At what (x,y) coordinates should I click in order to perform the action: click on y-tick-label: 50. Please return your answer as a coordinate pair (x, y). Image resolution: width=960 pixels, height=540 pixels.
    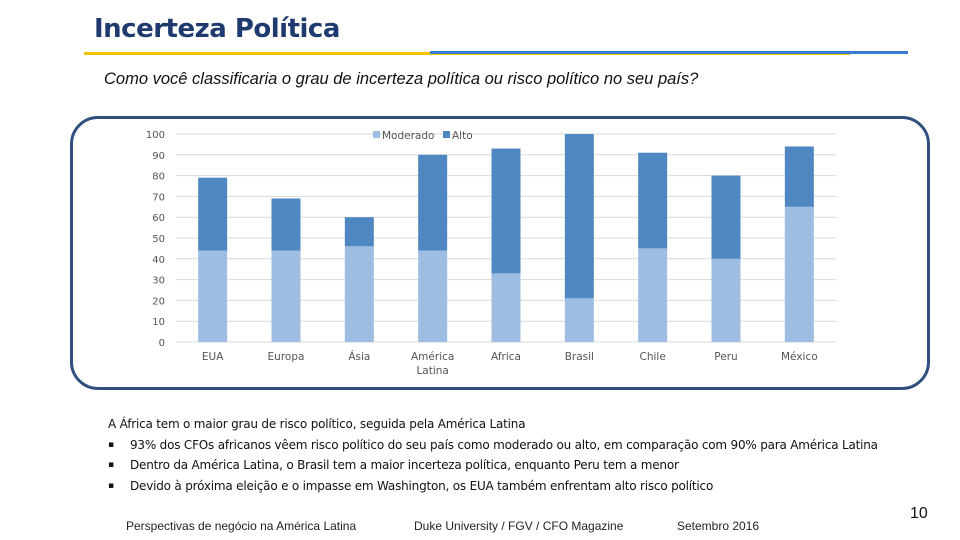
    Looking at the image, I should click on (158, 239).